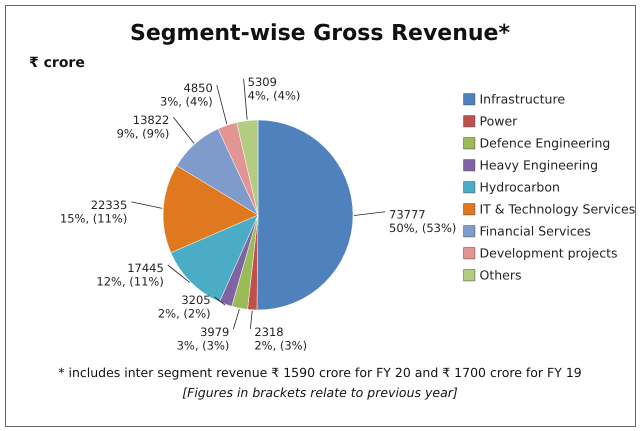 The height and width of the screenshot is (431, 640). What do you see at coordinates (186, 95) in the screenshot?
I see `data-label: 4850 3%, (4%)` at bounding box center [186, 95].